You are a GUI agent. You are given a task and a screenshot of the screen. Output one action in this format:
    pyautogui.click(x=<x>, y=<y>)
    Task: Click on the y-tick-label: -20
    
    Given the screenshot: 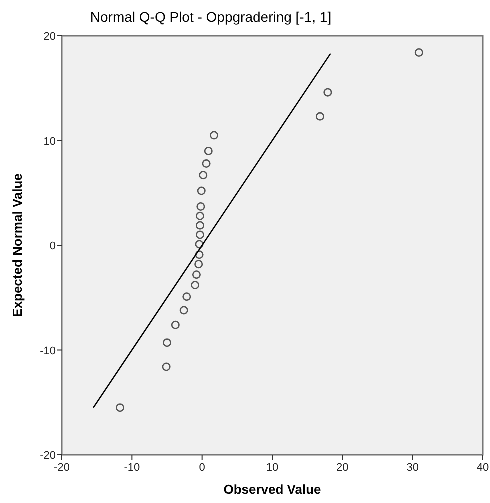 What is the action you would take?
    pyautogui.click(x=48, y=456)
    